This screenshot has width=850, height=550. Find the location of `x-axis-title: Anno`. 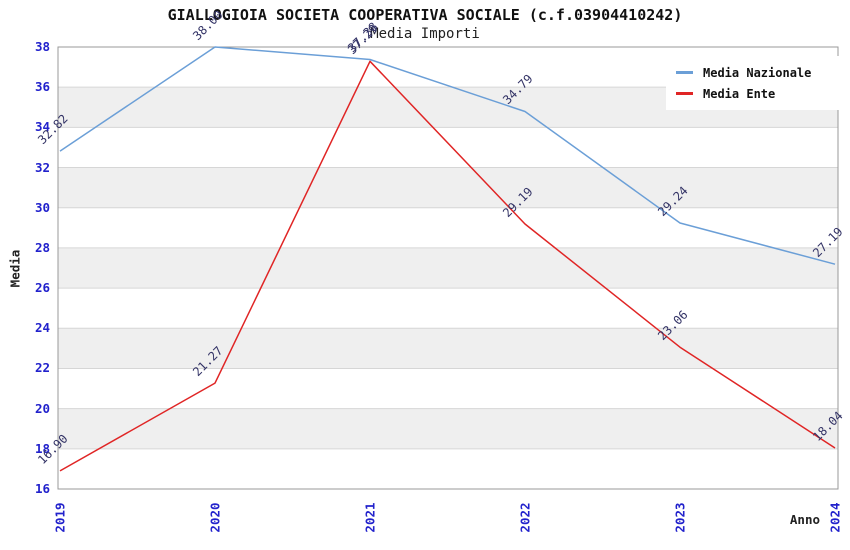

x-axis-title: Anno is located at coordinates (804, 519).